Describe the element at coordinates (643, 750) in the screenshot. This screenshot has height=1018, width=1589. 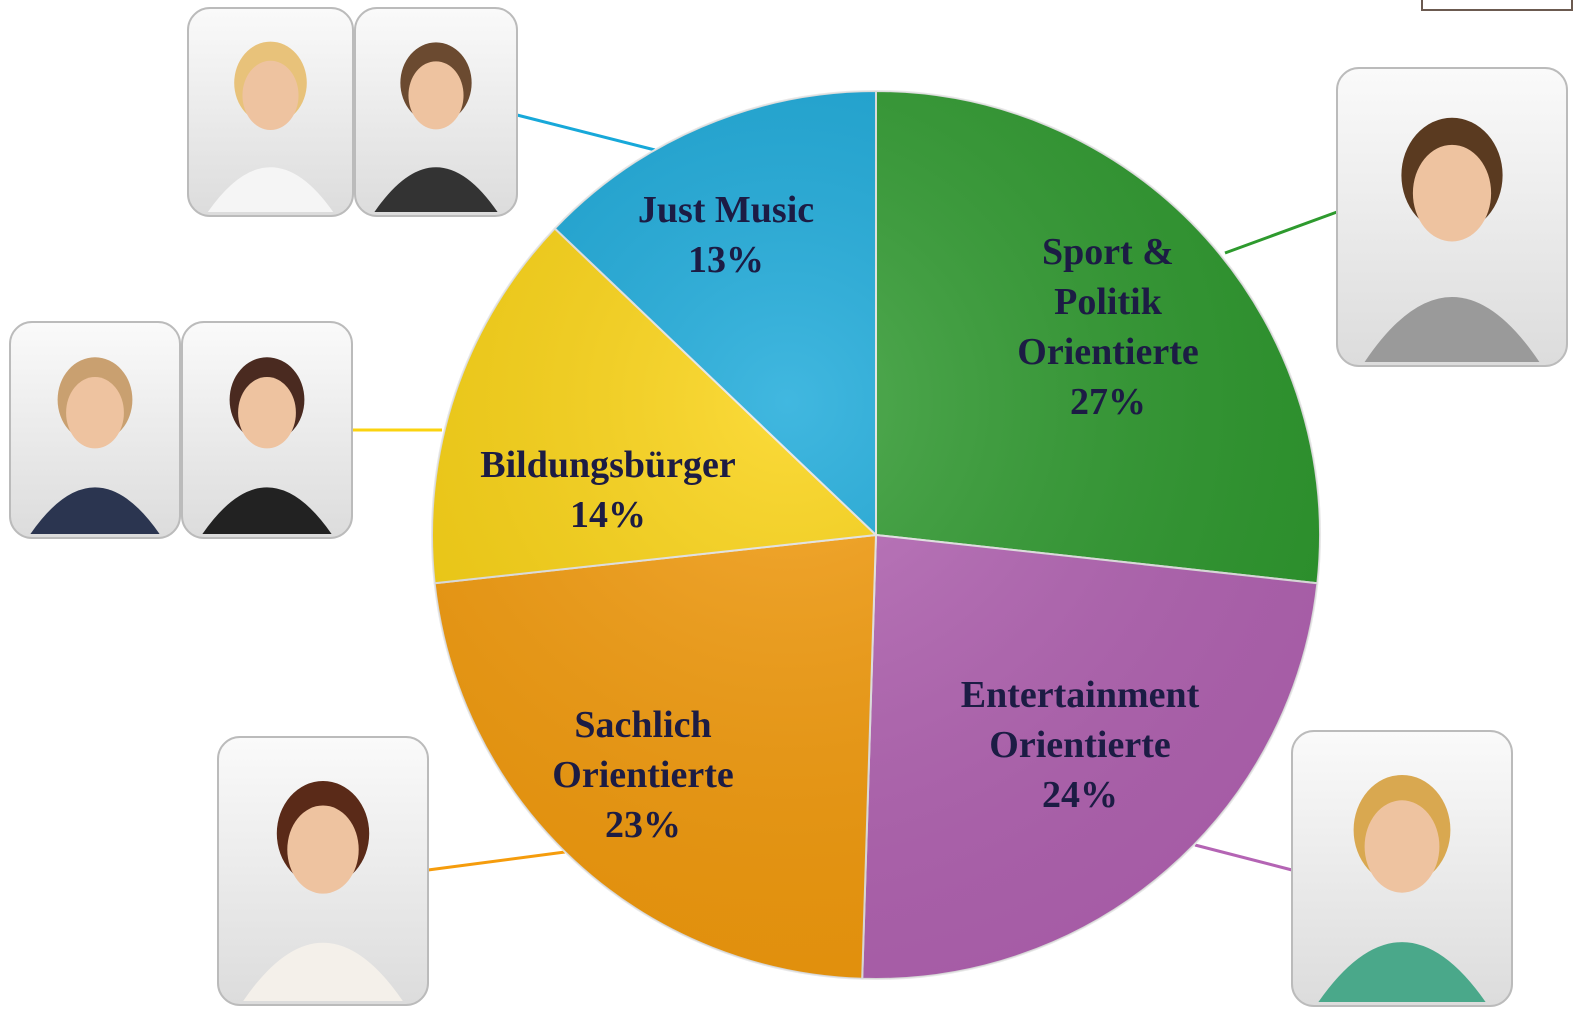
I see `category-label: Sachlich Orientierte` at that location.